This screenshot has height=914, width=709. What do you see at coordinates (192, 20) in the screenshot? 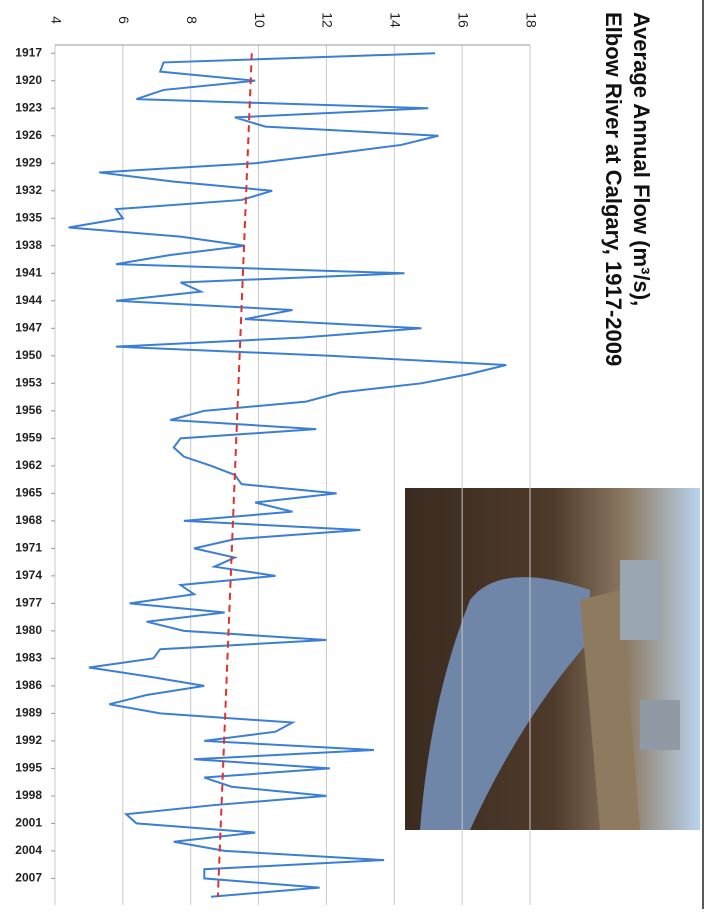
I see `y-tick-label: 8` at bounding box center [192, 20].